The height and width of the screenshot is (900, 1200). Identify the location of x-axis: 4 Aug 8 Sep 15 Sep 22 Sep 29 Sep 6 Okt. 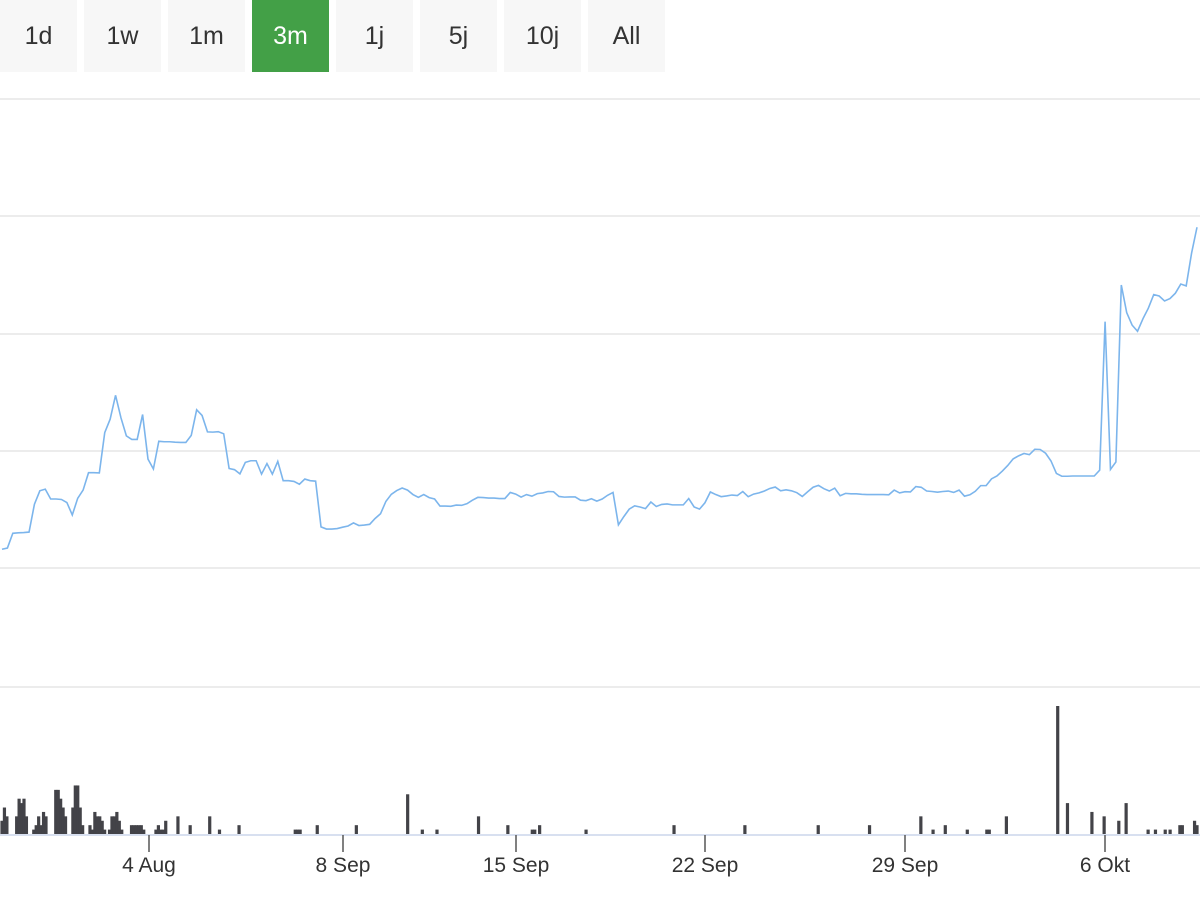
(600, 855).